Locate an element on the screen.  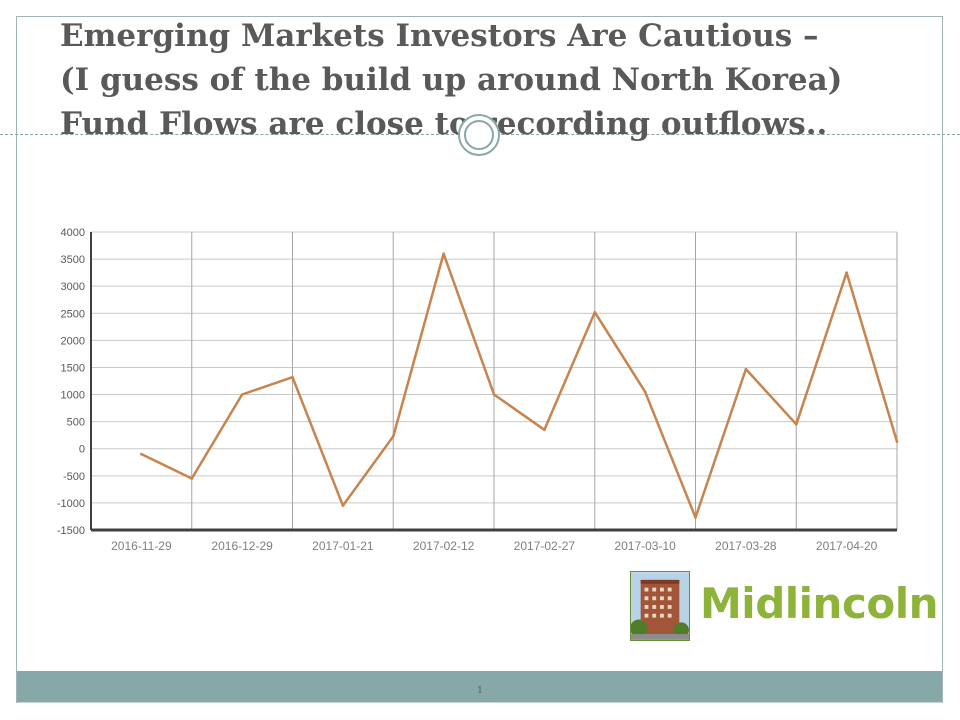
y-tick-label: 2500 is located at coordinates (73, 314).